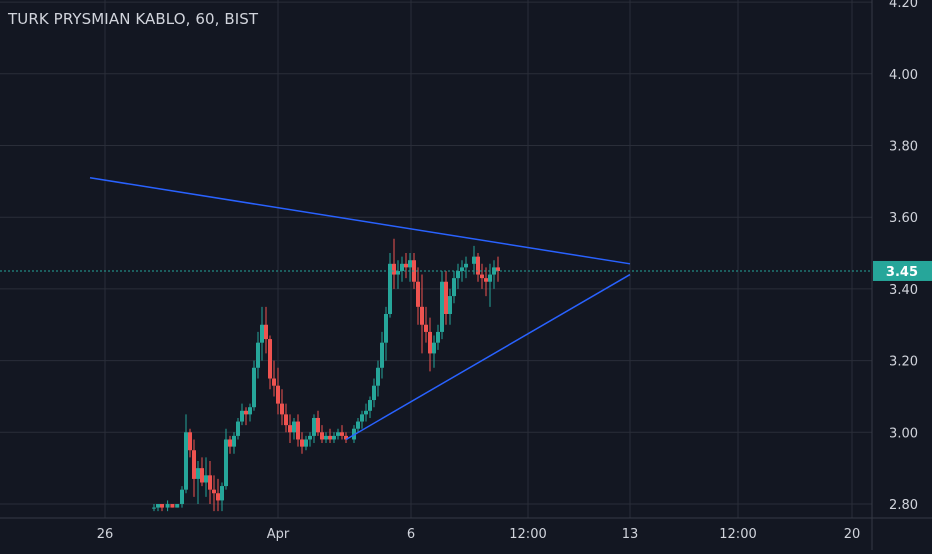  Describe the element at coordinates (903, 290) in the screenshot. I see `y-tick-label: 3.40` at that location.